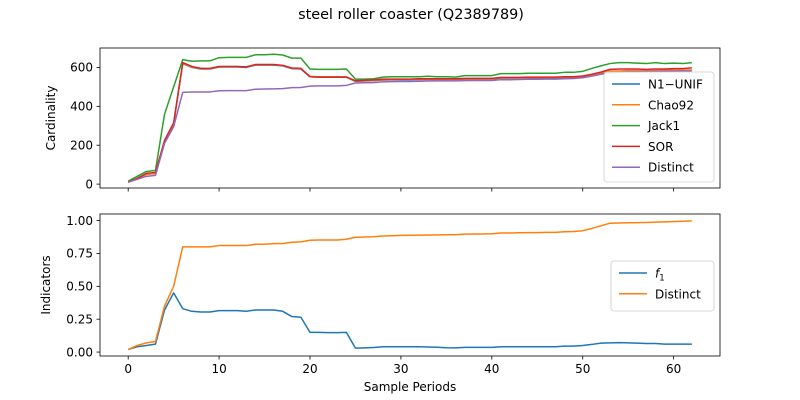  Describe the element at coordinates (400, 369) in the screenshot. I see `x-tick-label: 30` at that location.